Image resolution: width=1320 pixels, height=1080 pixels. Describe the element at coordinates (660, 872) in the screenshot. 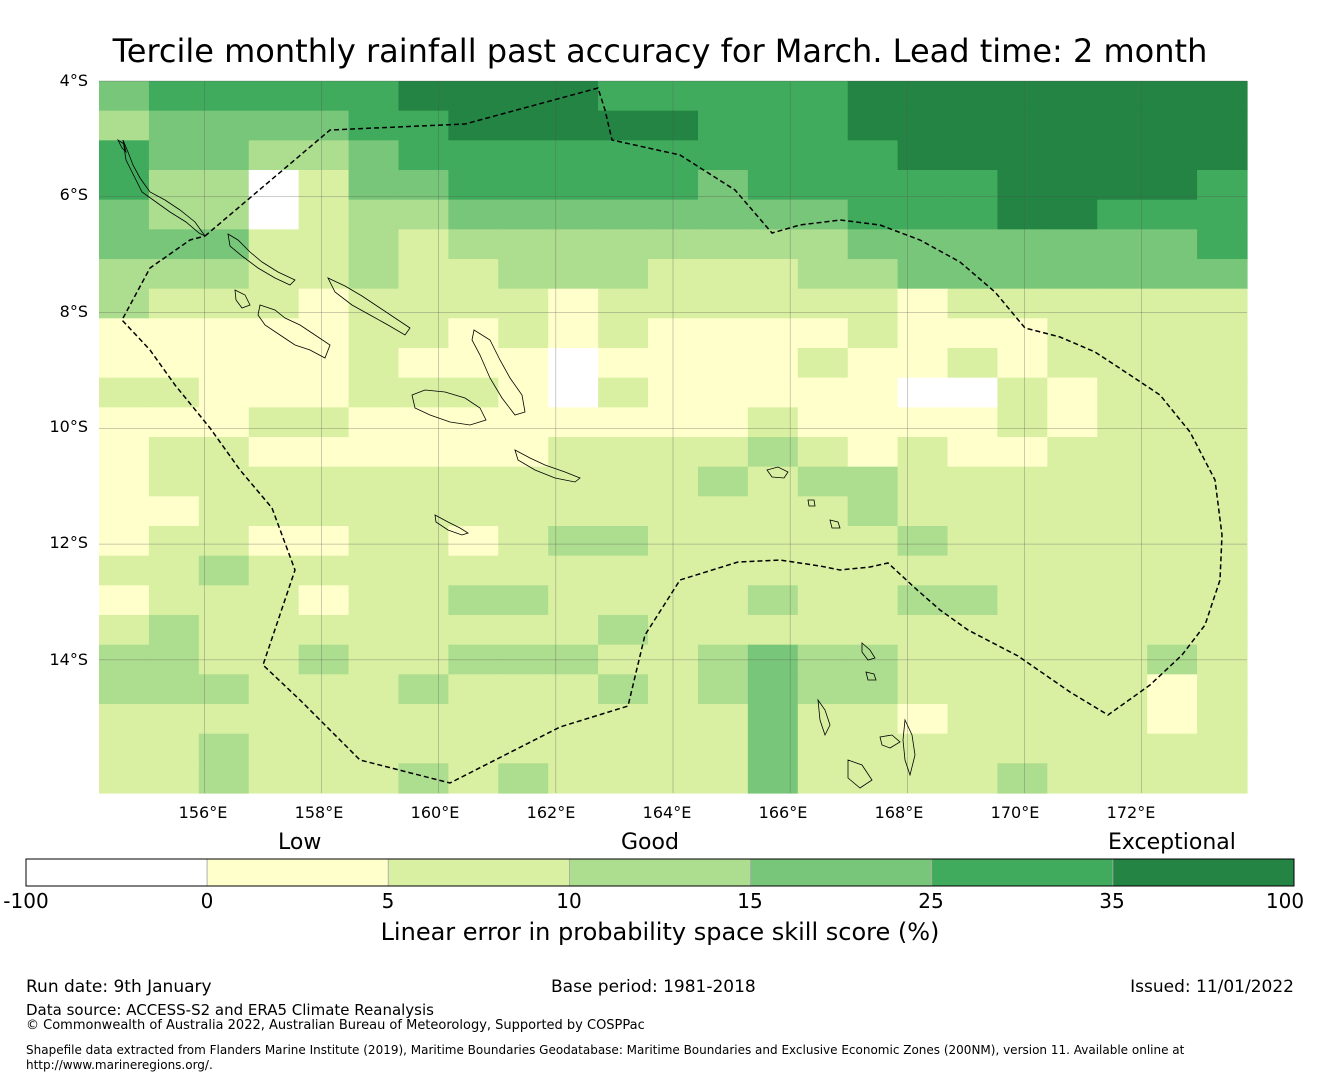

I see `colorbar-frame` at that location.